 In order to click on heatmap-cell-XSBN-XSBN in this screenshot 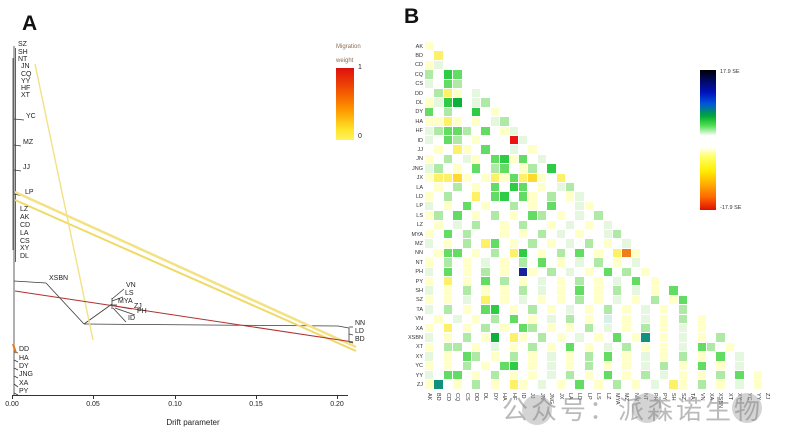, I will do `click(720, 337)`.